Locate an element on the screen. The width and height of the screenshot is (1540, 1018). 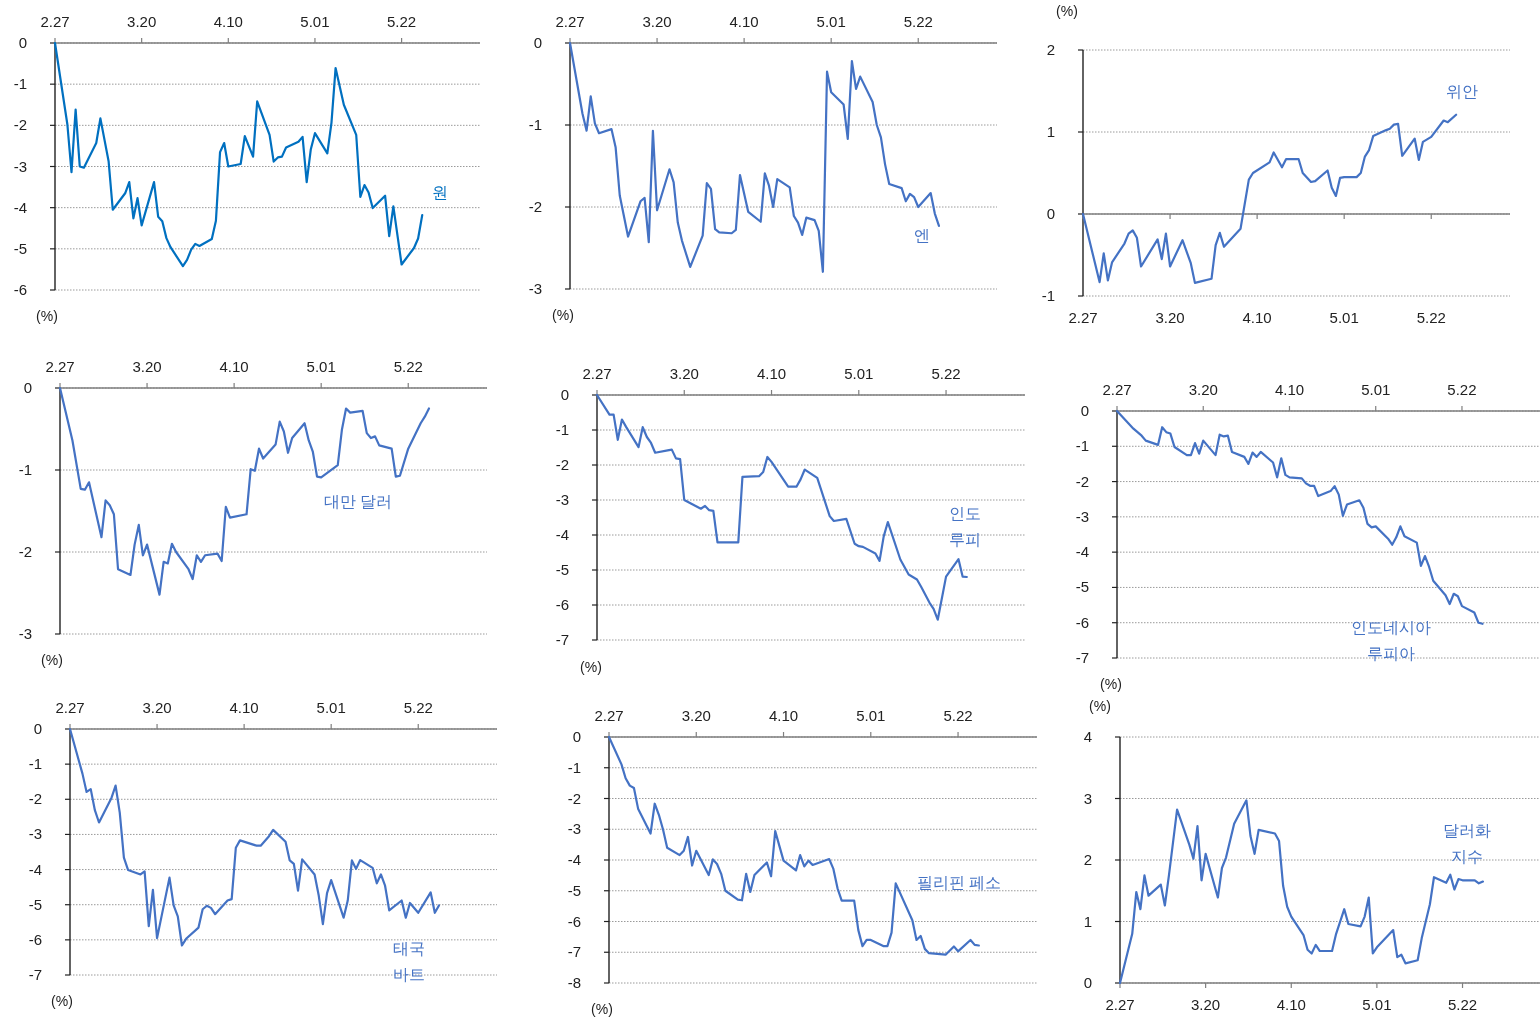
series-label: 태국 바트 is located at coordinates (409, 961).